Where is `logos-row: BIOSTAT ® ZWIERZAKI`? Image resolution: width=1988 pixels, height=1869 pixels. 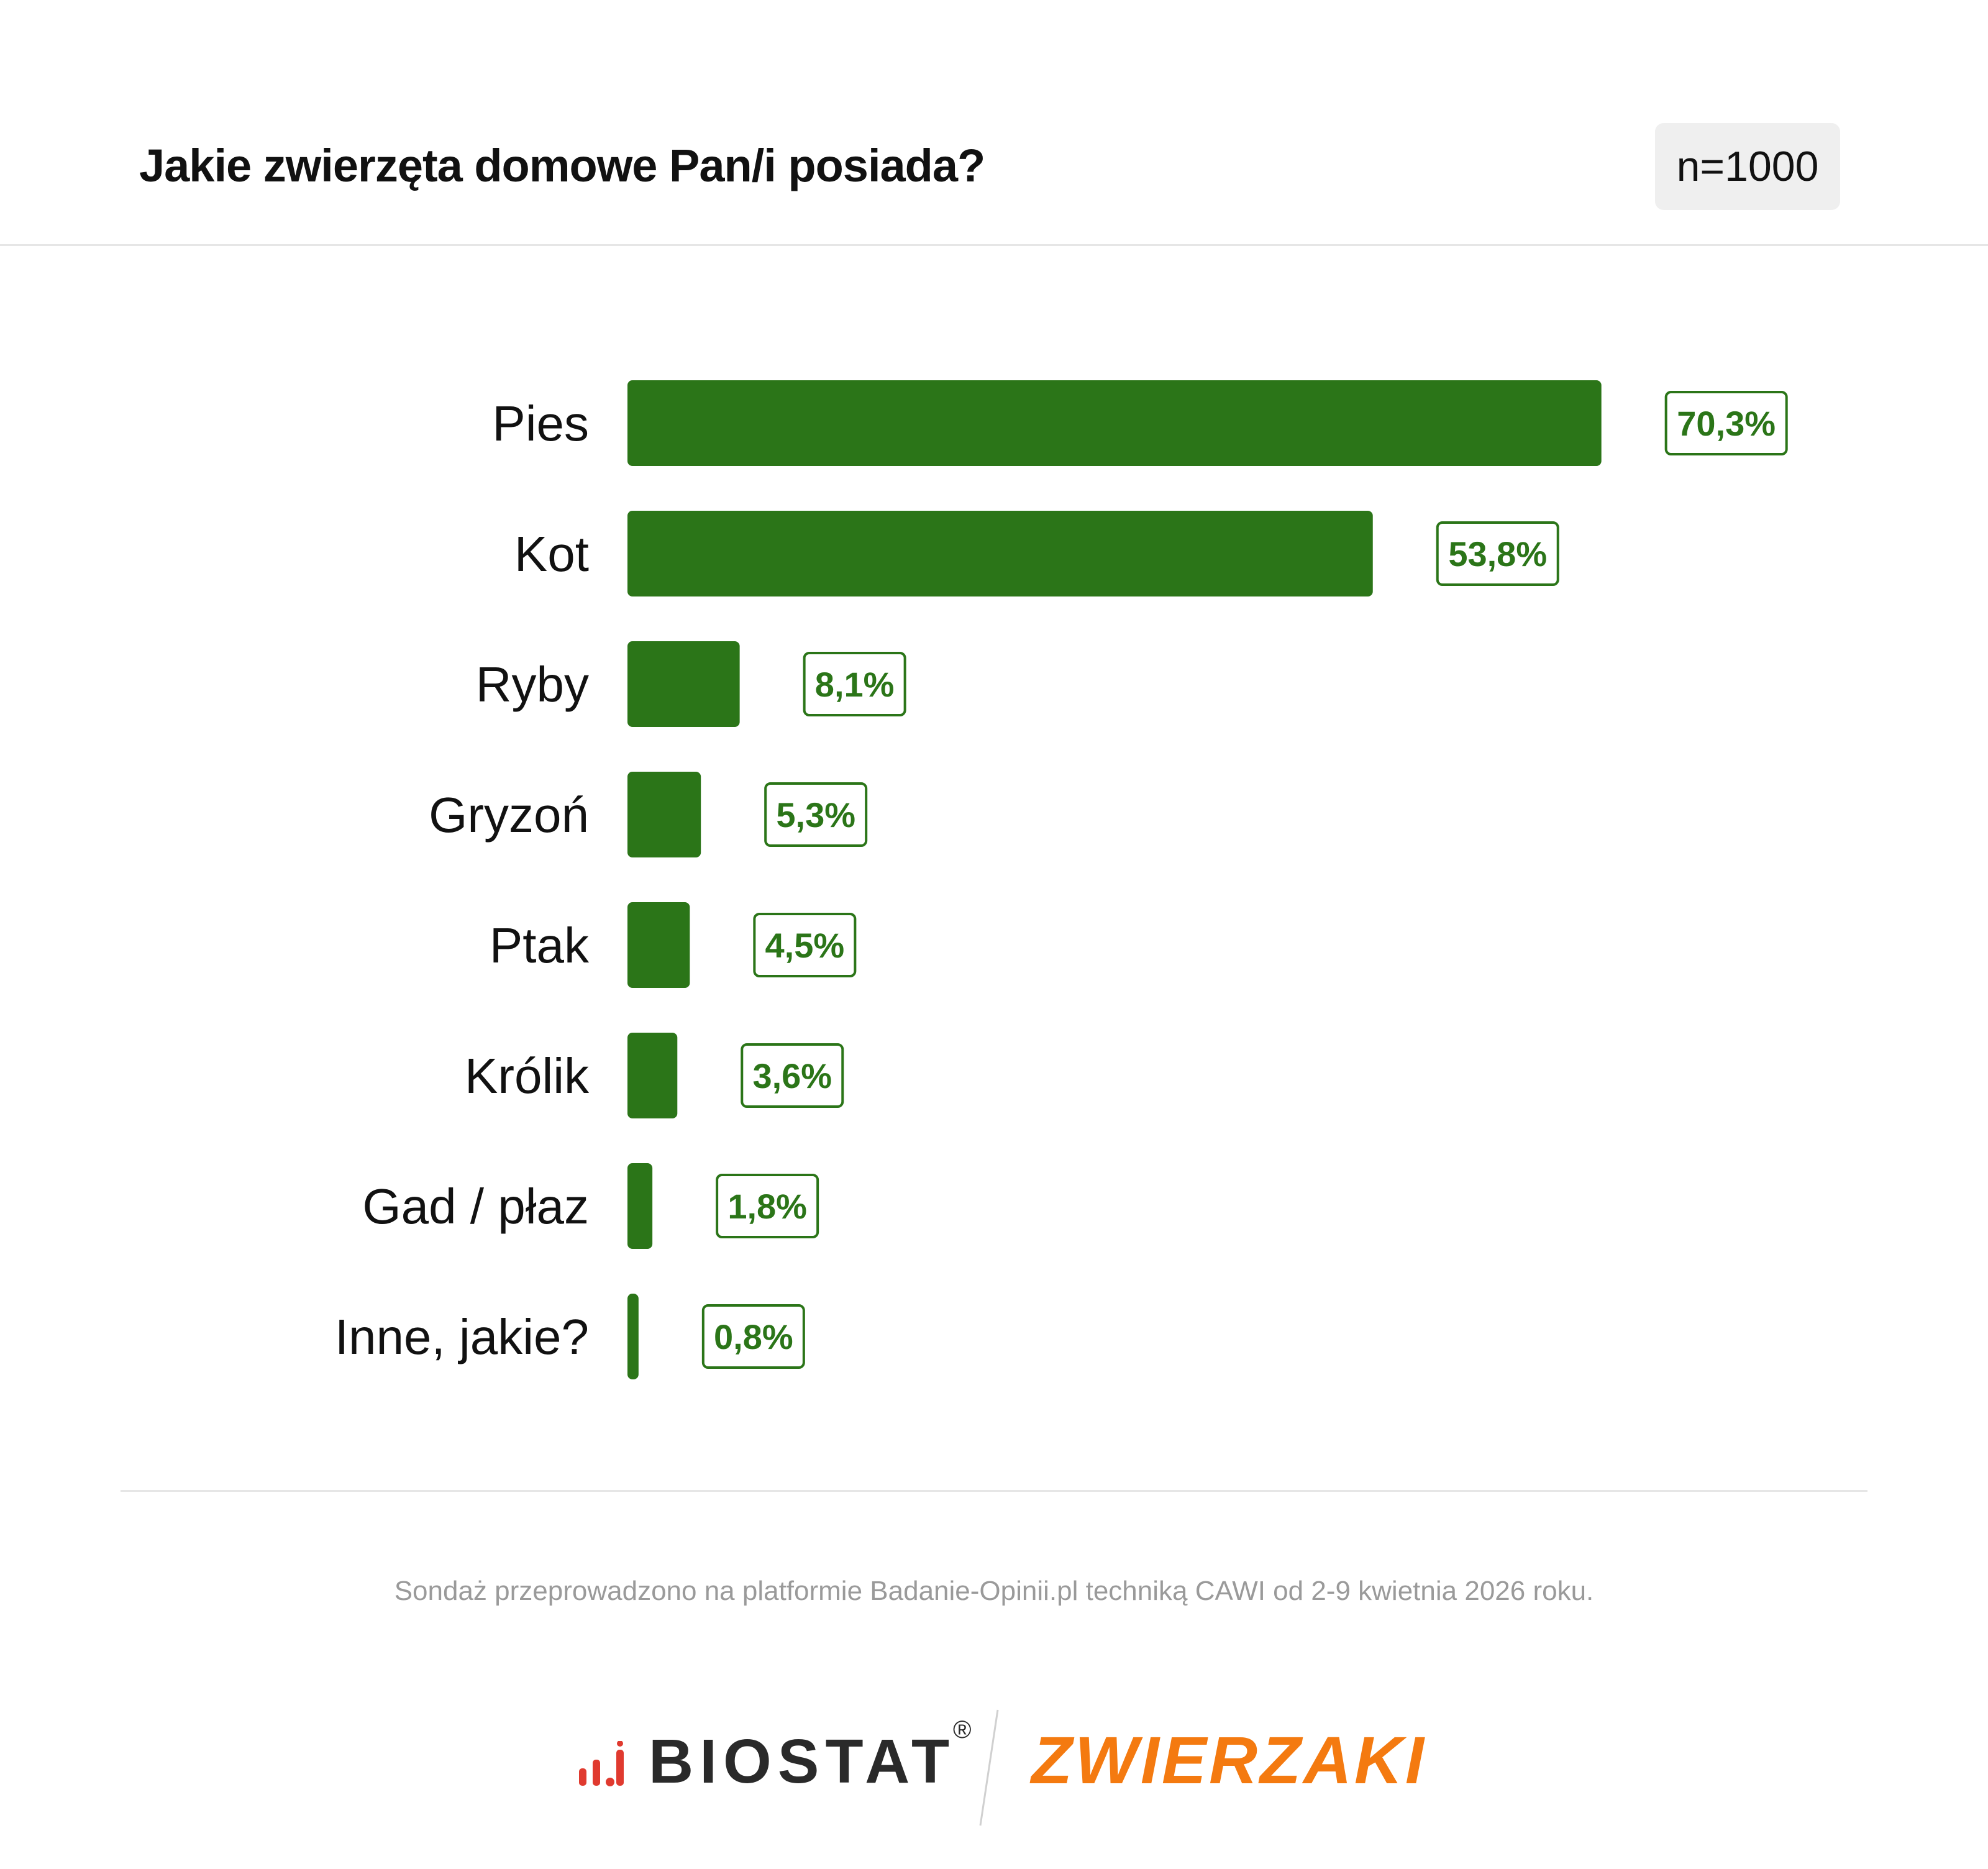
logos-row: BIOSTAT ® ZWIERZAKI is located at coordinates (994, 1765).